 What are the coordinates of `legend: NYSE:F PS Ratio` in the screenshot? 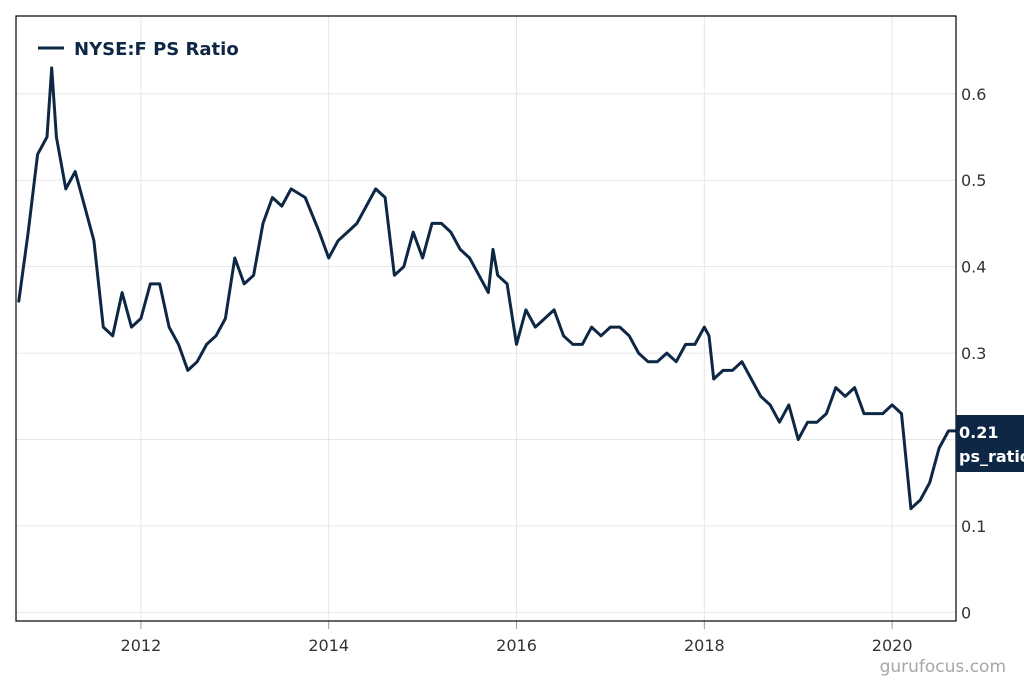 It's located at (138, 49).